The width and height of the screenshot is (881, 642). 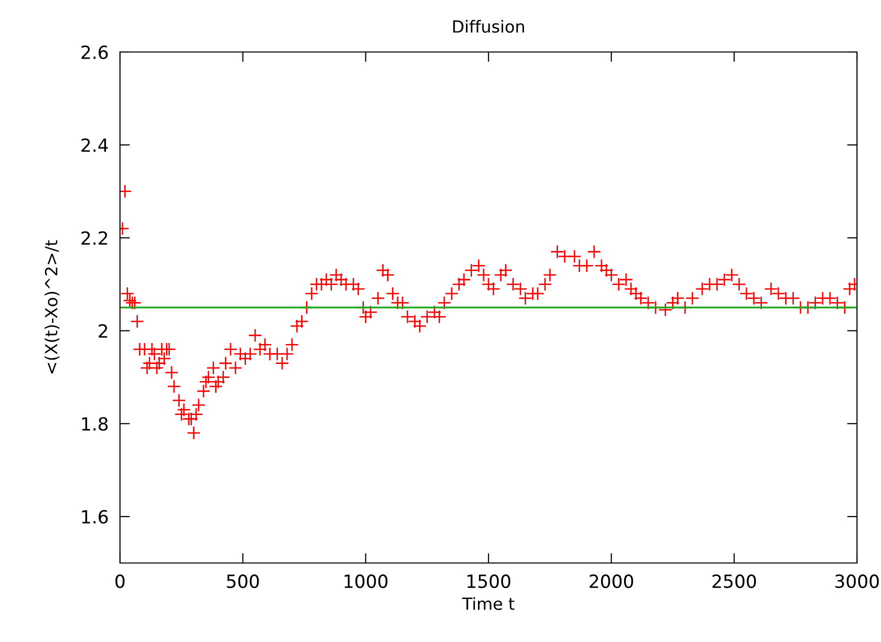 What do you see at coordinates (242, 581) in the screenshot?
I see `x-tick-label: 500` at bounding box center [242, 581].